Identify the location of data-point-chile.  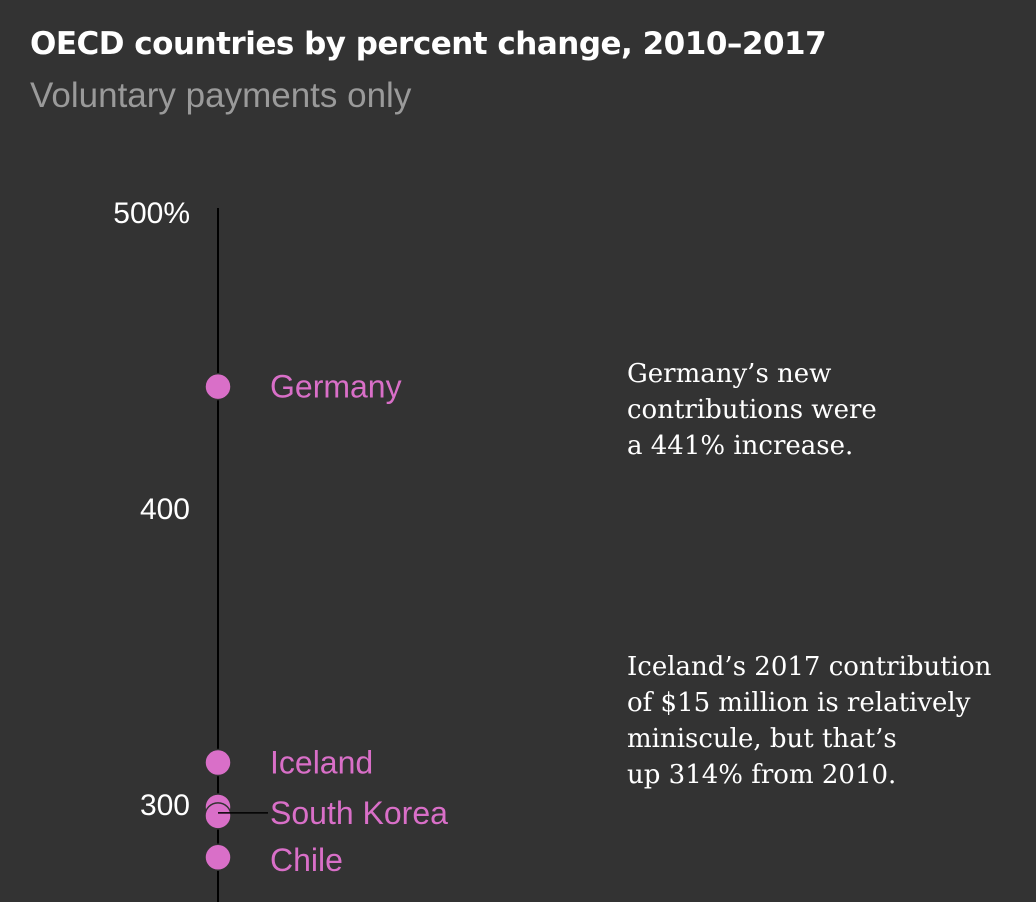
(218, 857).